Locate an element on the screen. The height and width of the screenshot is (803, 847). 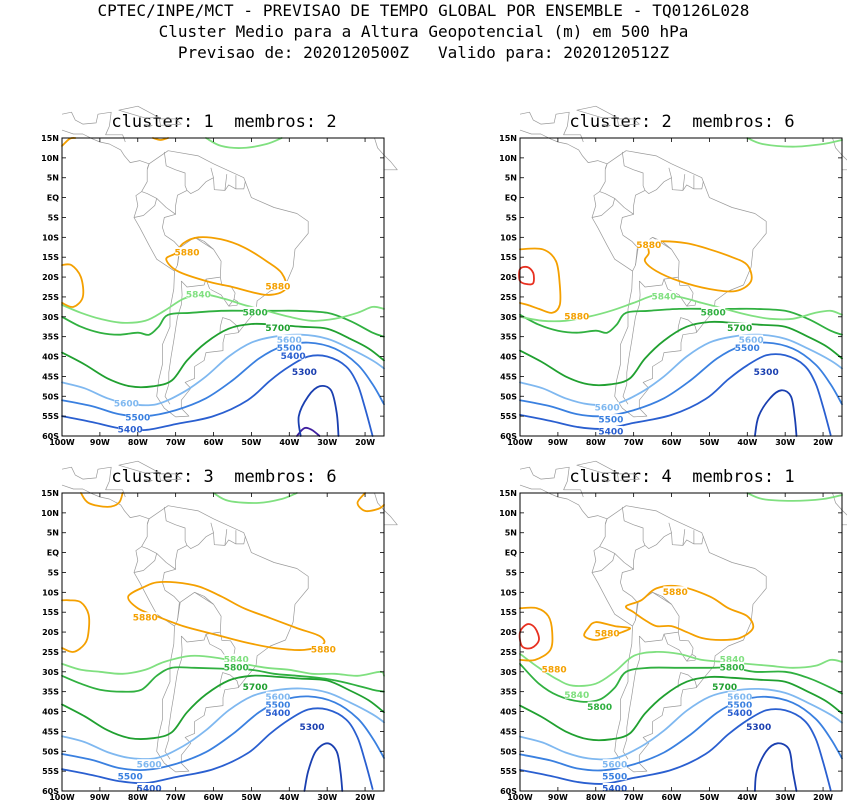
south-america-coastline is located at coordinates (679, 639).